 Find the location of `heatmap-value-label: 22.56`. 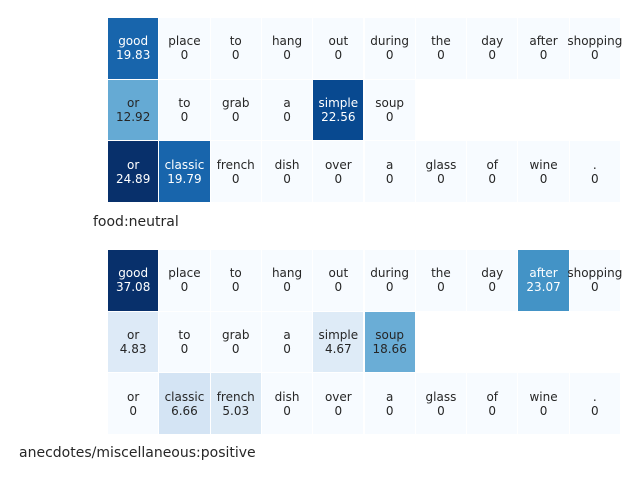

heatmap-value-label: 22.56 is located at coordinates (338, 117).